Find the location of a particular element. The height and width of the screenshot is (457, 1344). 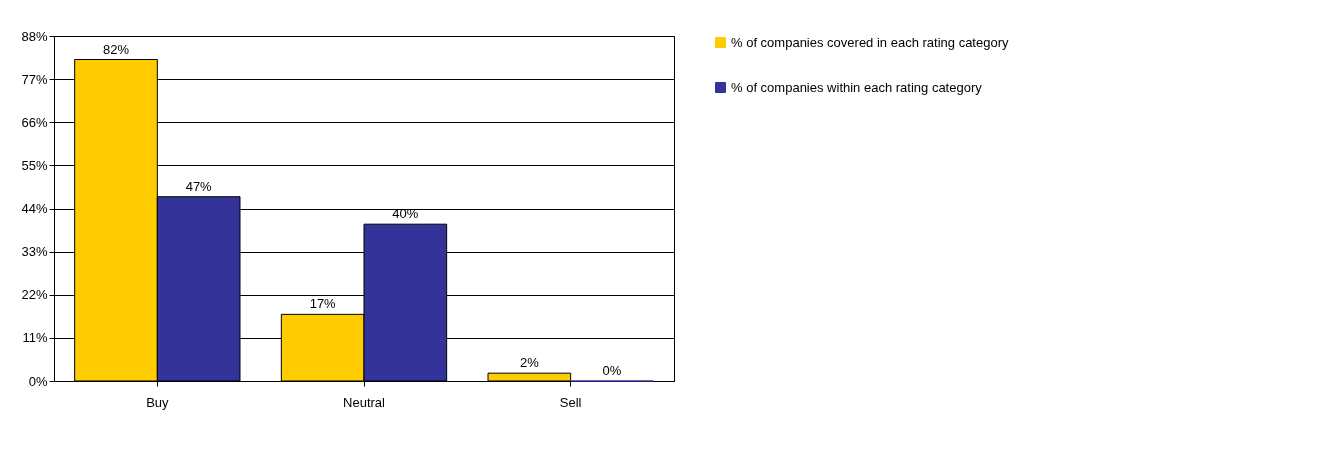

y-tick-label: 44% is located at coordinates (34, 208).